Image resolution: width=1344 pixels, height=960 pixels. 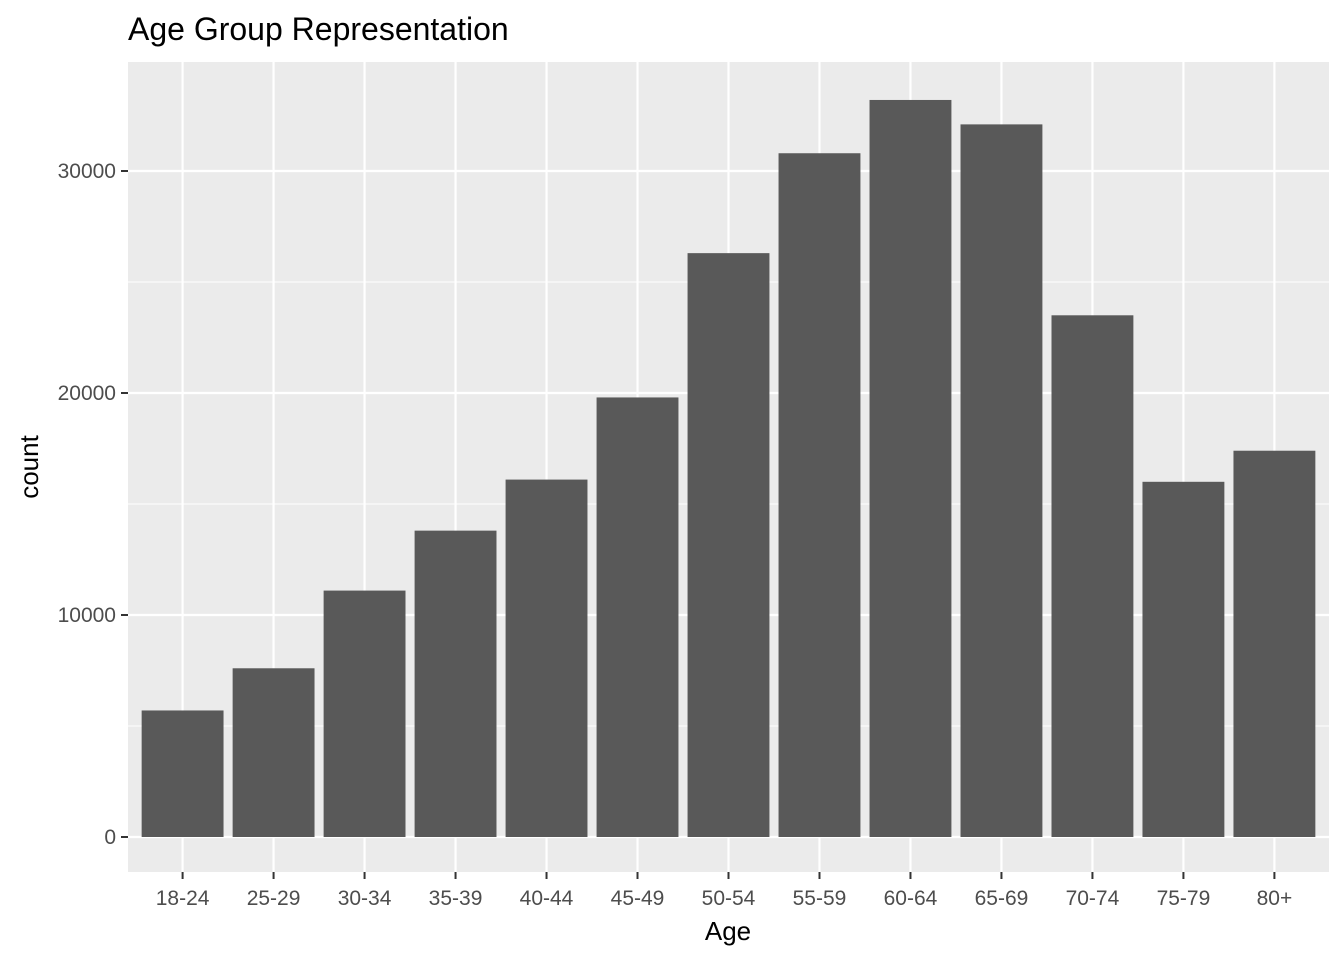 What do you see at coordinates (87, 393) in the screenshot?
I see `y-tick-label: 20000` at bounding box center [87, 393].